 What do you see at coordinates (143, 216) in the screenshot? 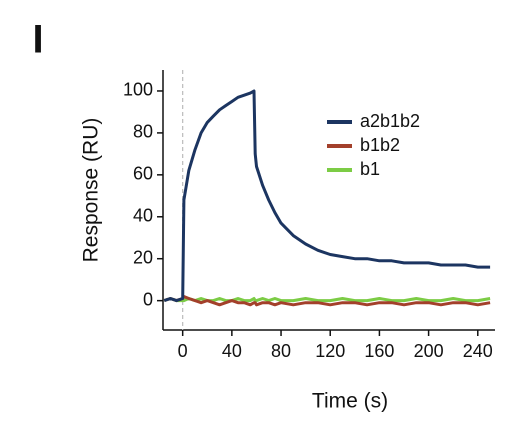
I see `y-tick-label: 40` at bounding box center [143, 216].